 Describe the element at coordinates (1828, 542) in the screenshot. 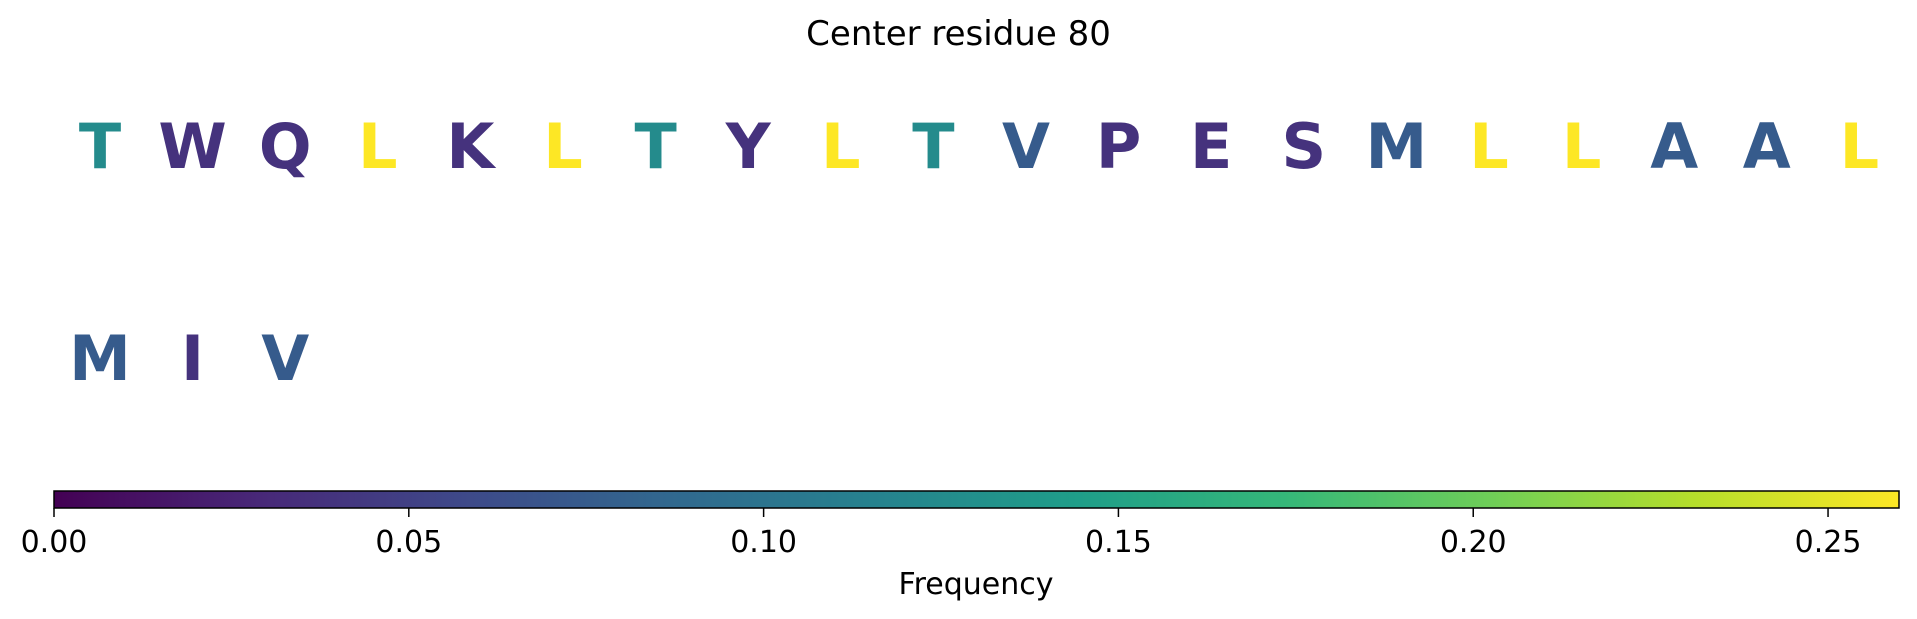

I see `colorbar-tick-label: 0.25` at that location.